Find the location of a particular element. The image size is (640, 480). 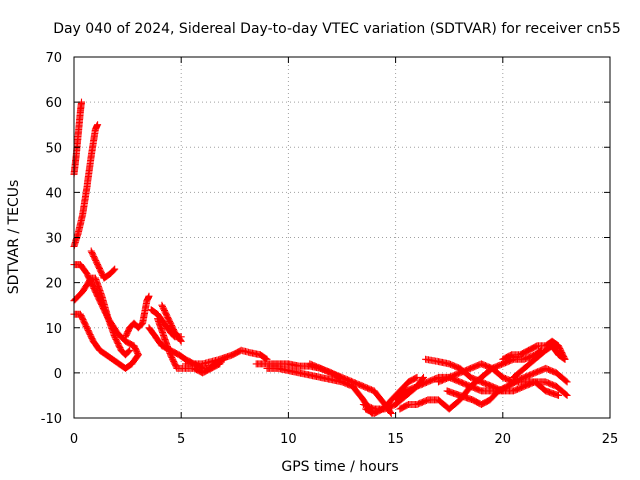

x-axis-label: GPS time / hours is located at coordinates (339, 467).